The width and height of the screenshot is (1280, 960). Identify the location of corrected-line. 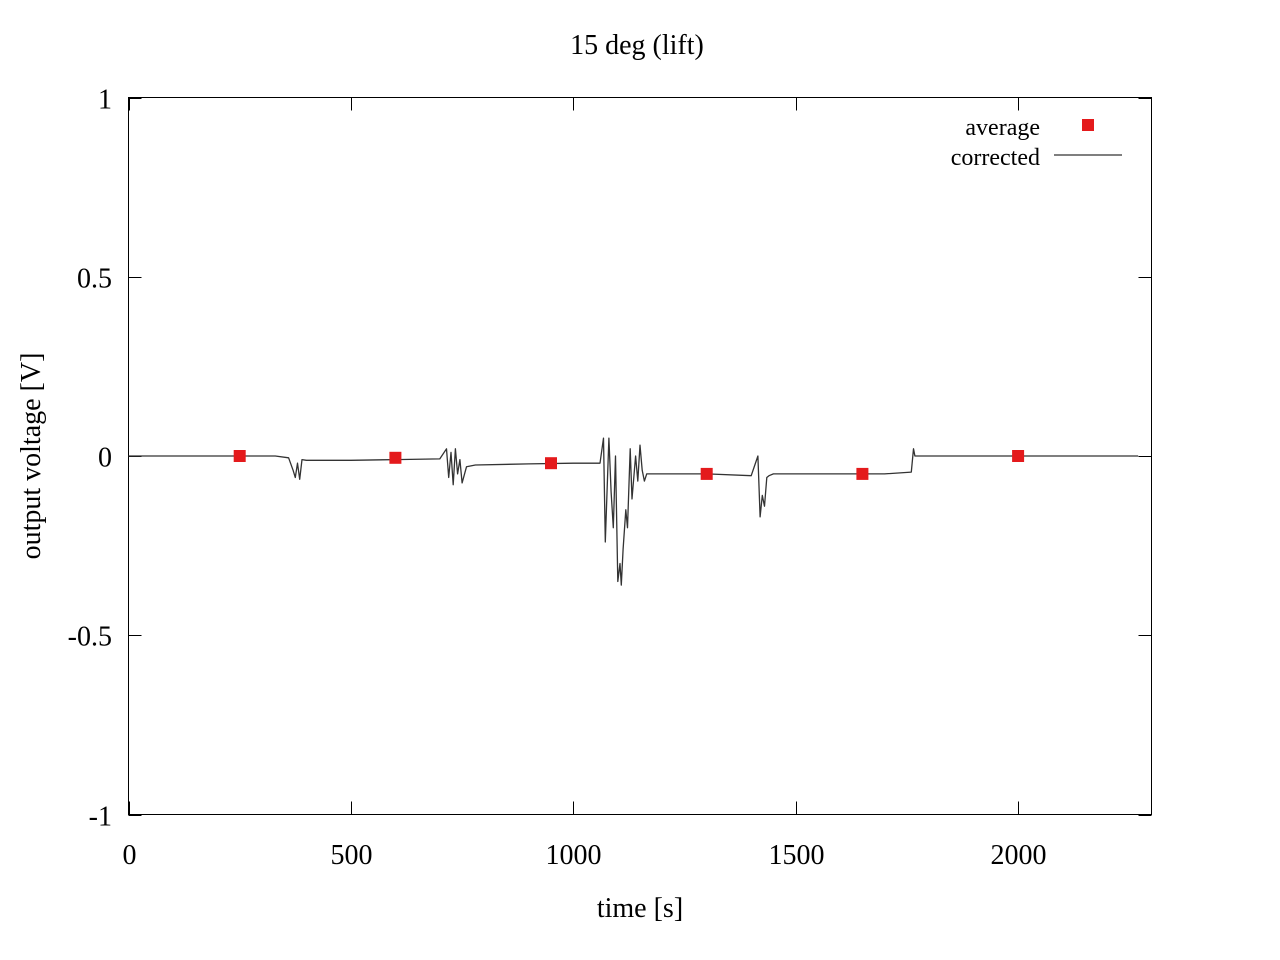
(633, 511).